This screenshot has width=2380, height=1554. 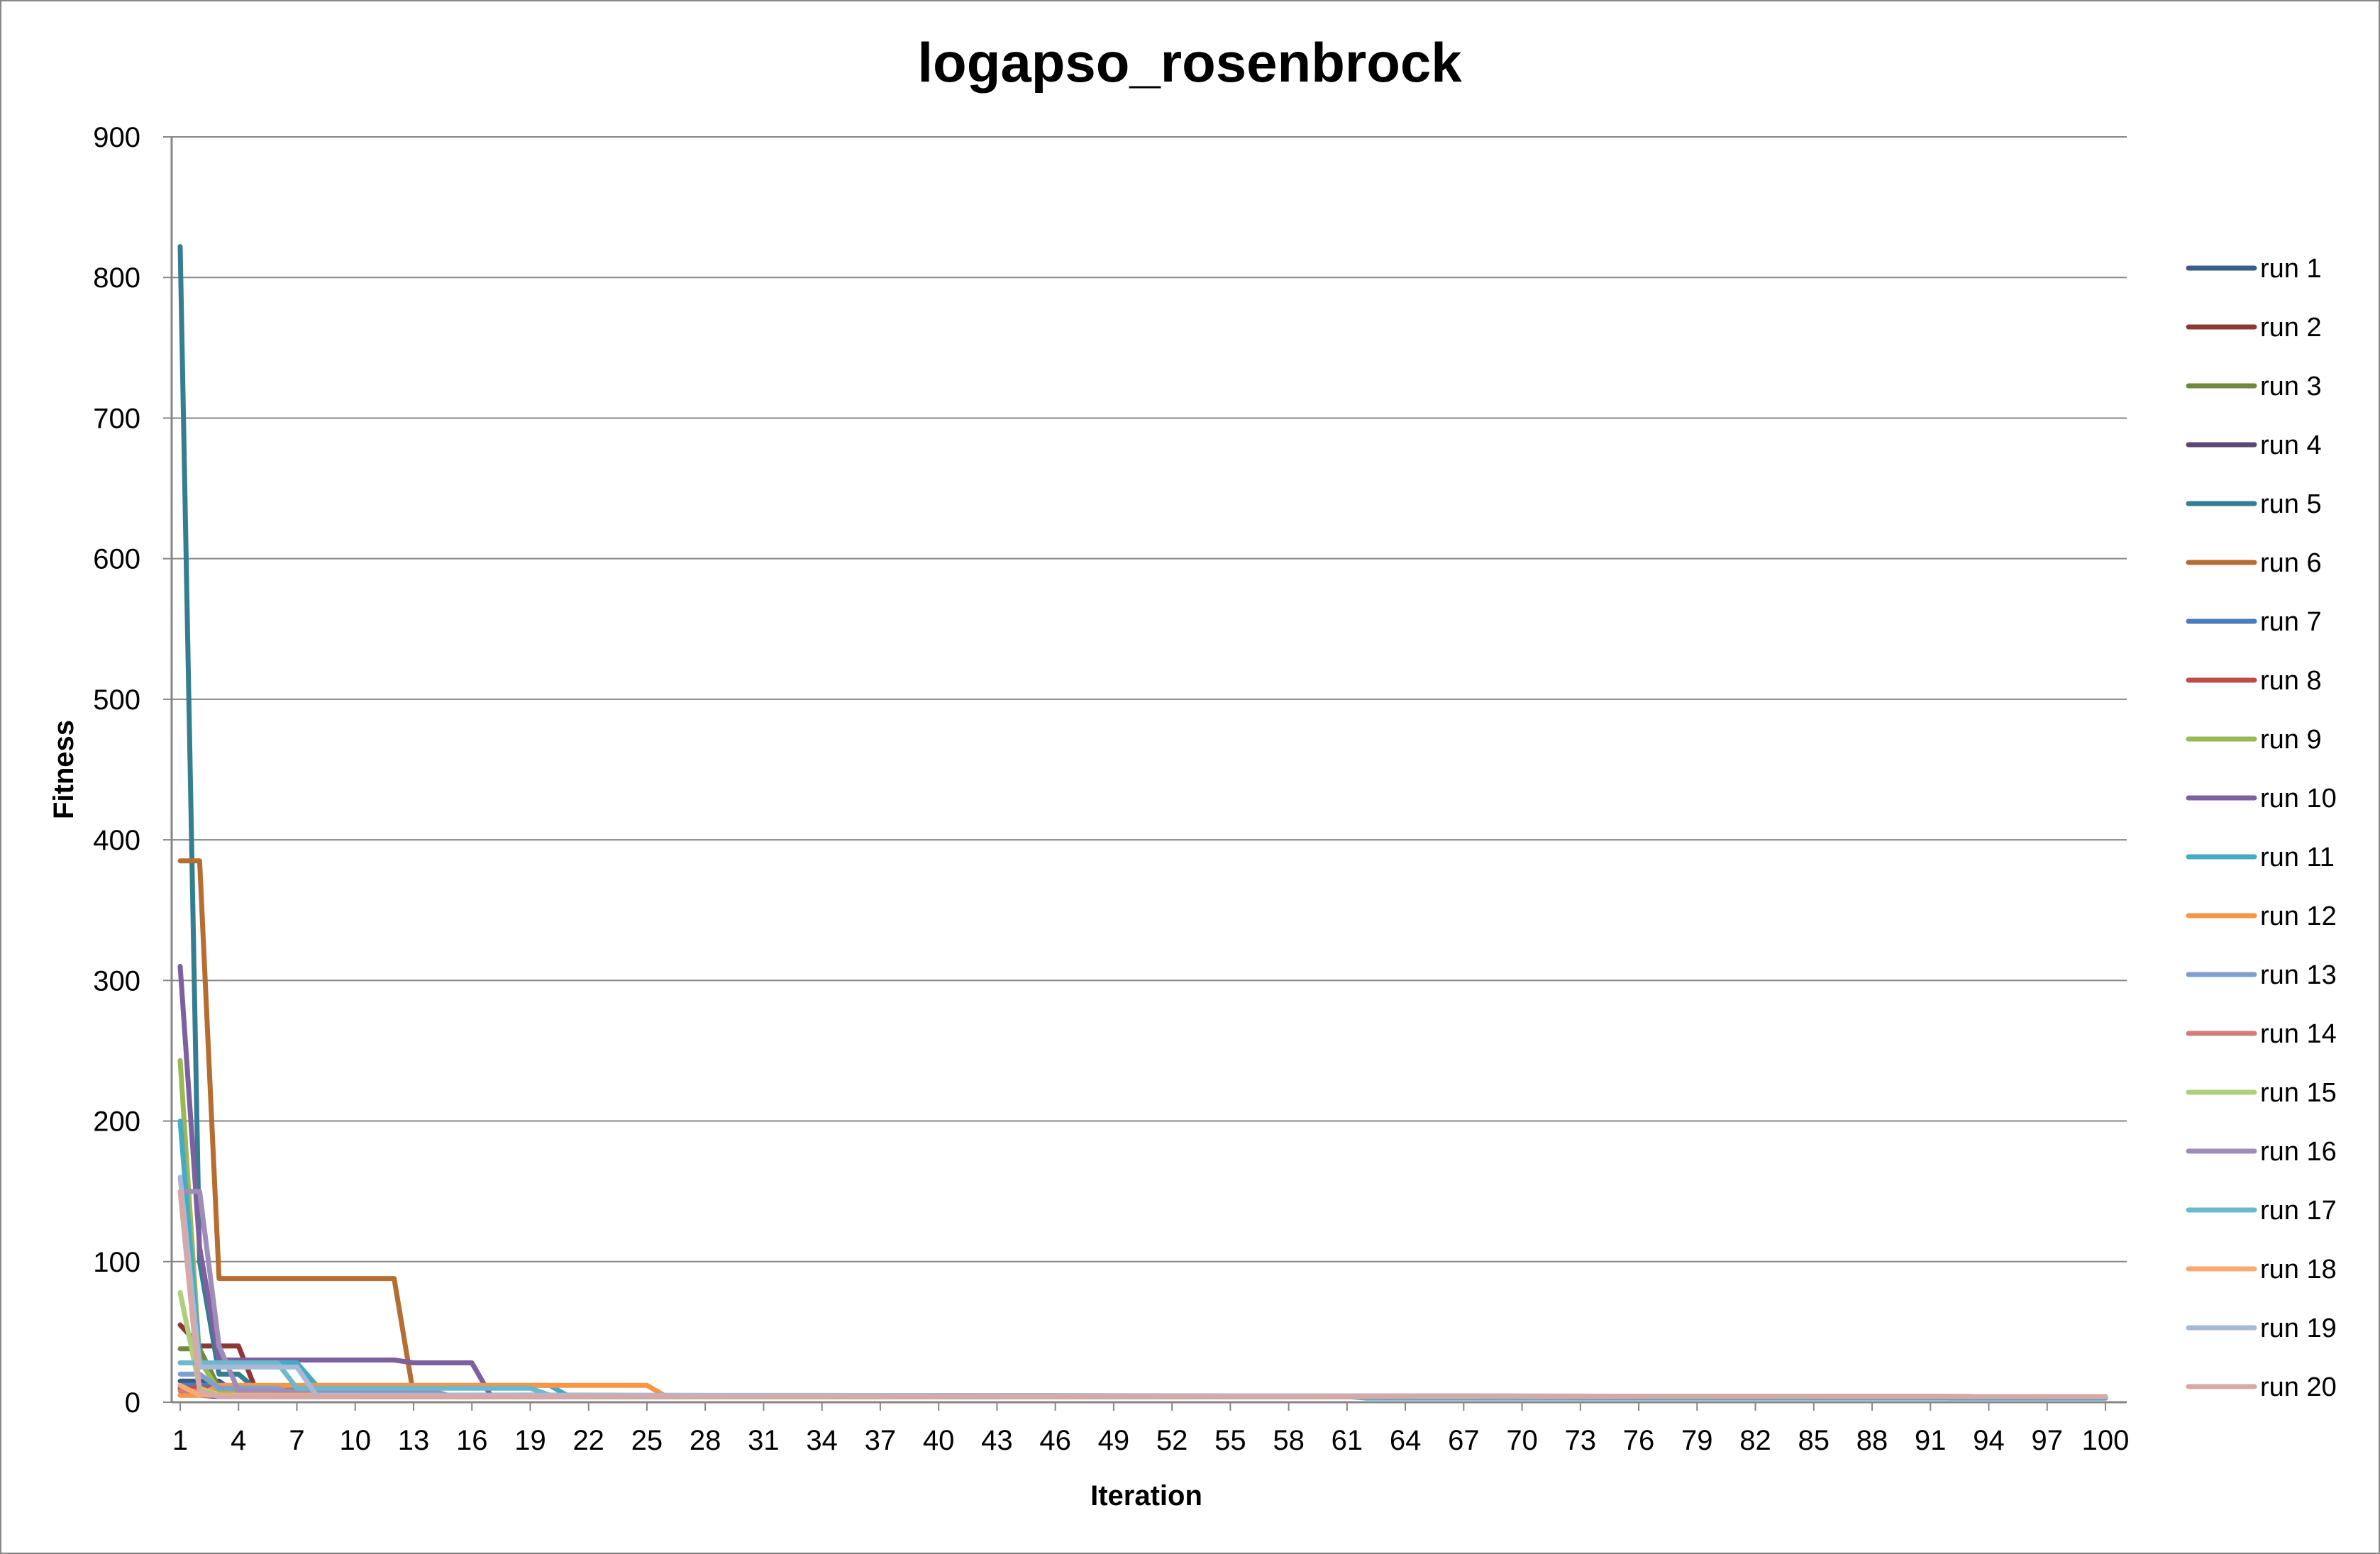 I want to click on x-tick-label: 67, so click(x=1464, y=1440).